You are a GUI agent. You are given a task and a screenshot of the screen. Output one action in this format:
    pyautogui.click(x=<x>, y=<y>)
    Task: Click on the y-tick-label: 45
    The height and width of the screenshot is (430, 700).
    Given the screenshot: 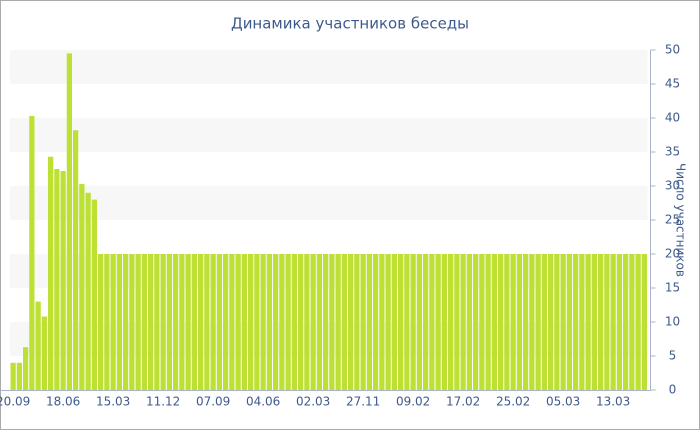 What is the action you would take?
    pyautogui.click(x=672, y=84)
    